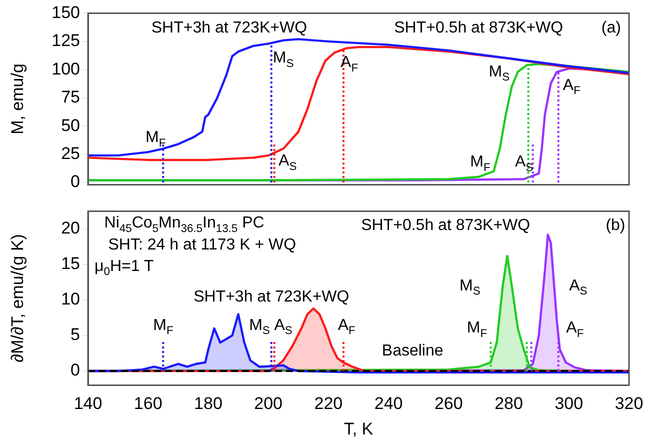 The width and height of the screenshot is (648, 444). What do you see at coordinates (66, 68) in the screenshot?
I see `y-tick-label: 100` at bounding box center [66, 68].